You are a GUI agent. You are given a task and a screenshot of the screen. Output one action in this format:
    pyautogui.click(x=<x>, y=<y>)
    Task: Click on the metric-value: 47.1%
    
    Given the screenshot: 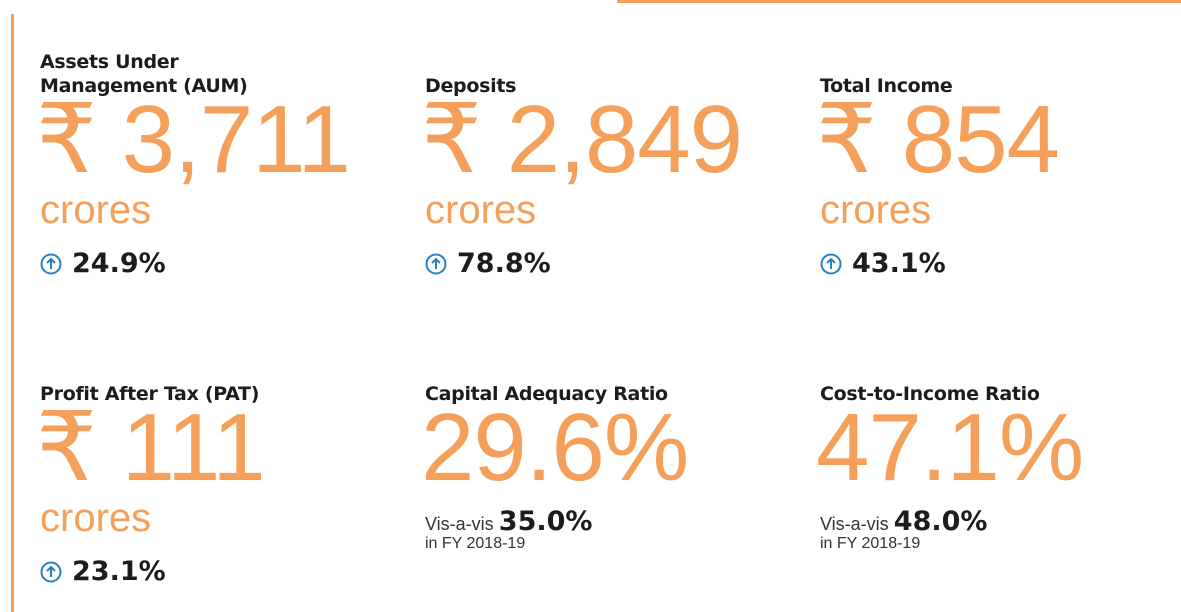 What is the action you would take?
    pyautogui.click(x=950, y=447)
    